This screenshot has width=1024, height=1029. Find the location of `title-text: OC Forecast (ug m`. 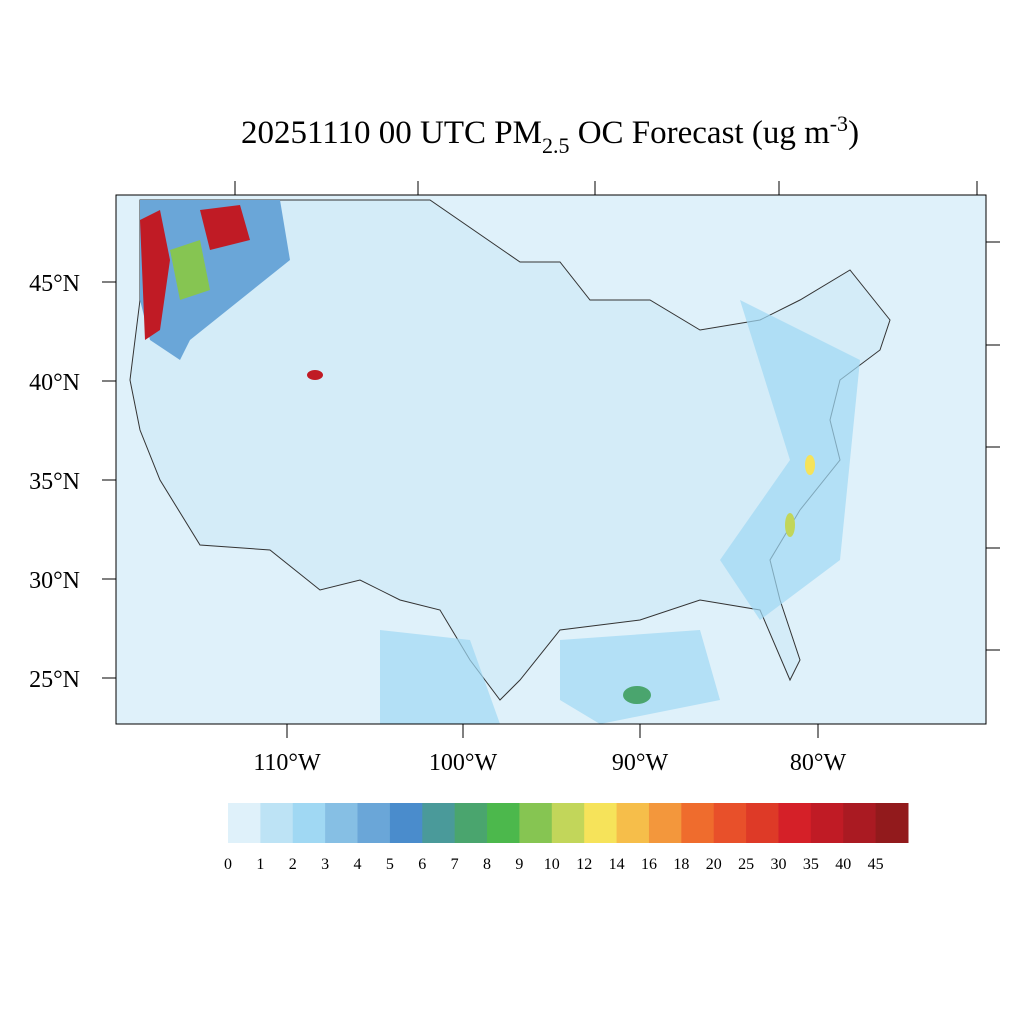

title-text: OC Forecast (ug m is located at coordinates (699, 133).